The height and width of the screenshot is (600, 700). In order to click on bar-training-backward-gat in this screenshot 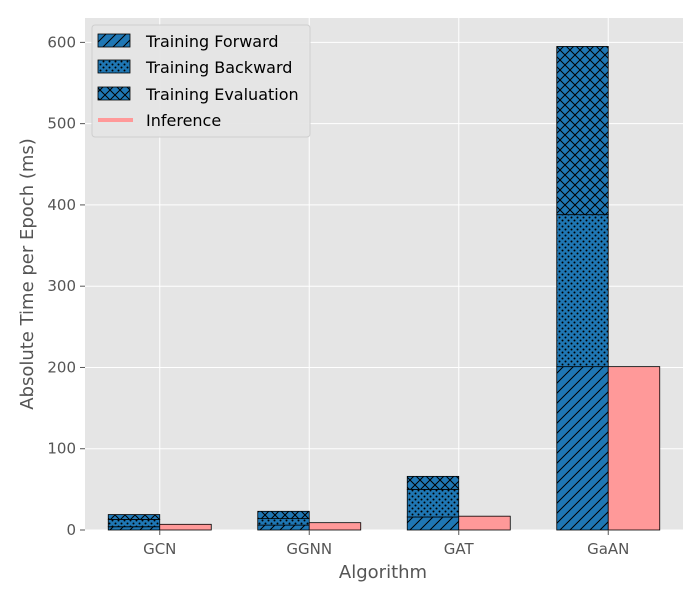, I will do `click(433, 503)`.